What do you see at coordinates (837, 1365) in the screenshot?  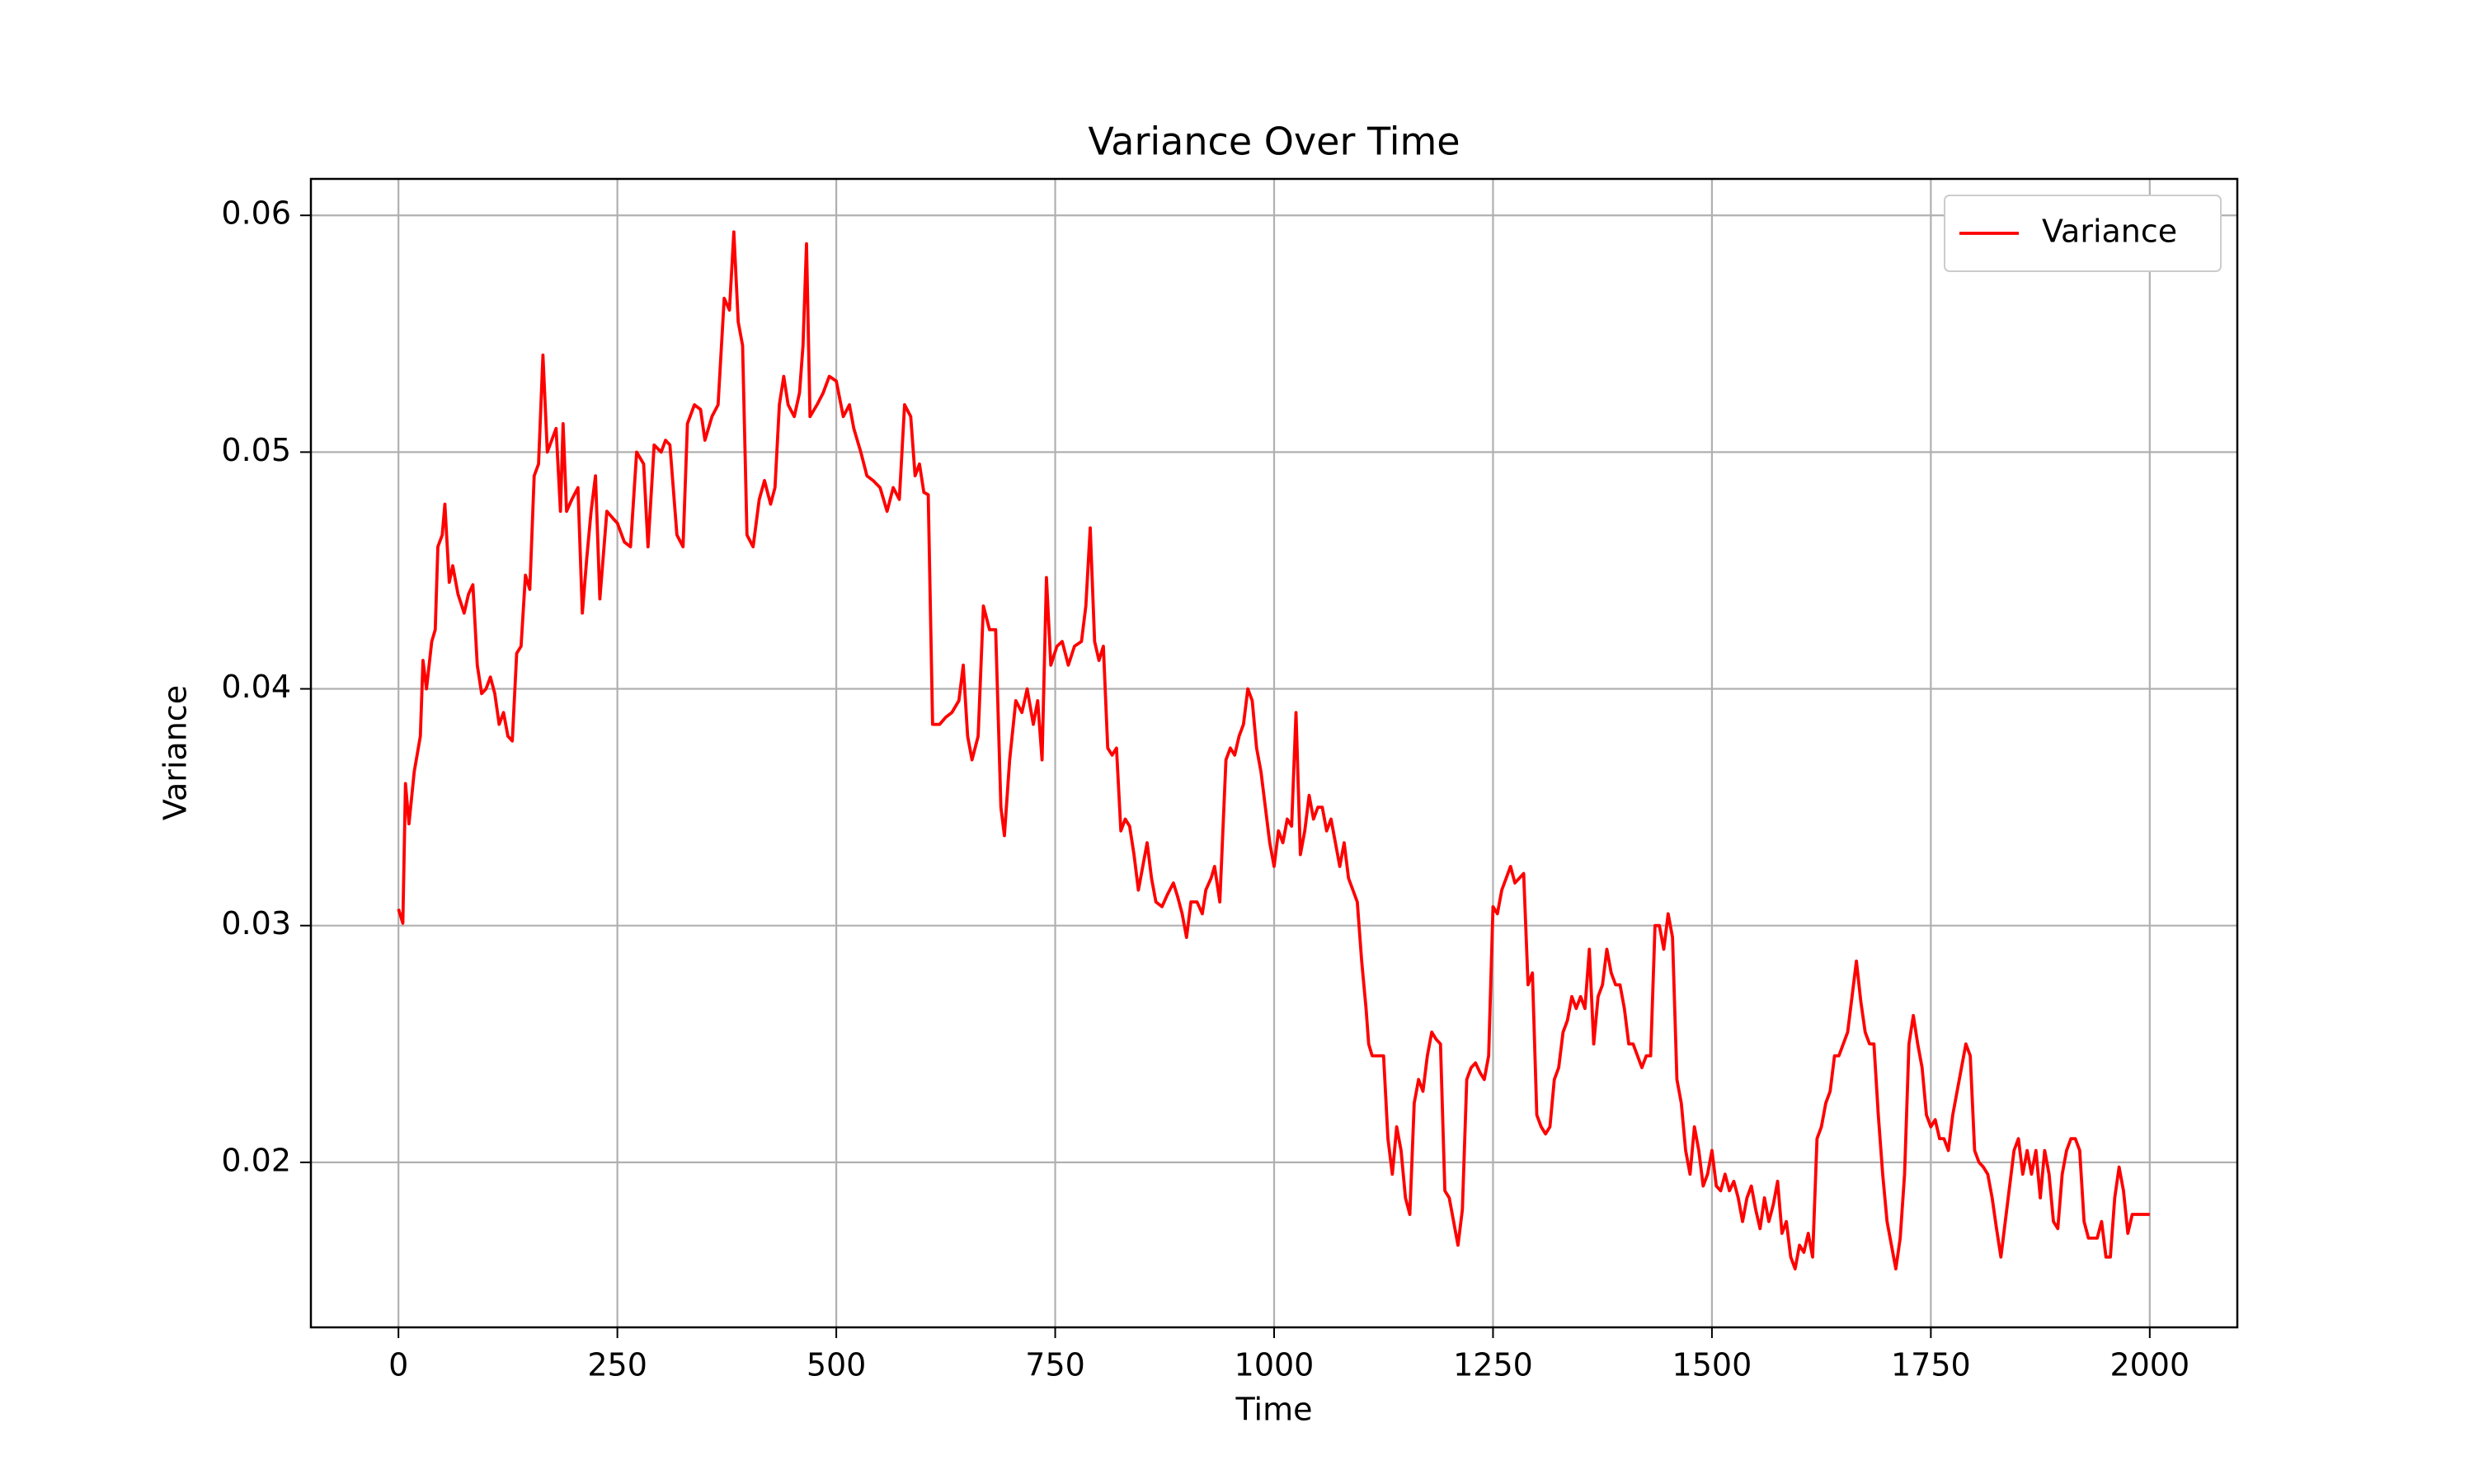 I see `x-tick-label: 500` at bounding box center [837, 1365].